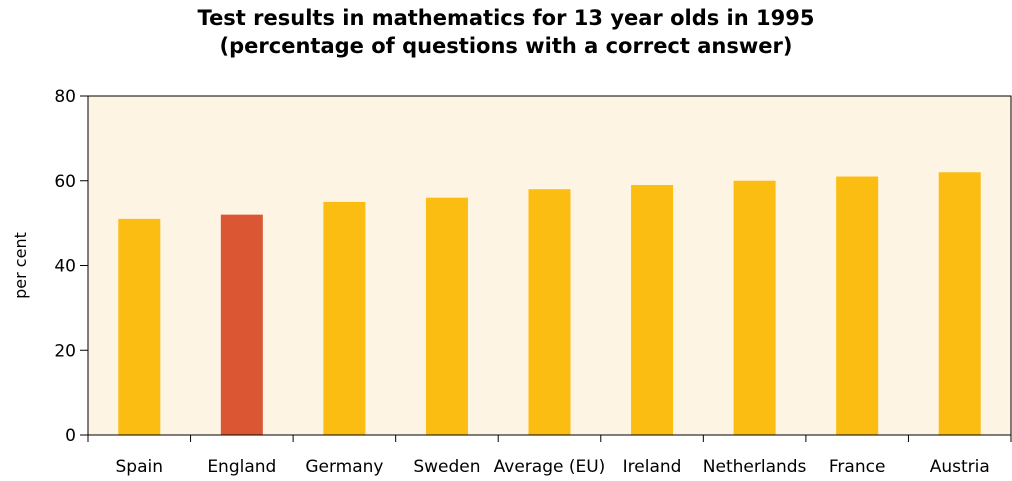  Describe the element at coordinates (652, 467) in the screenshot. I see `x-tick-label: Ireland` at that location.